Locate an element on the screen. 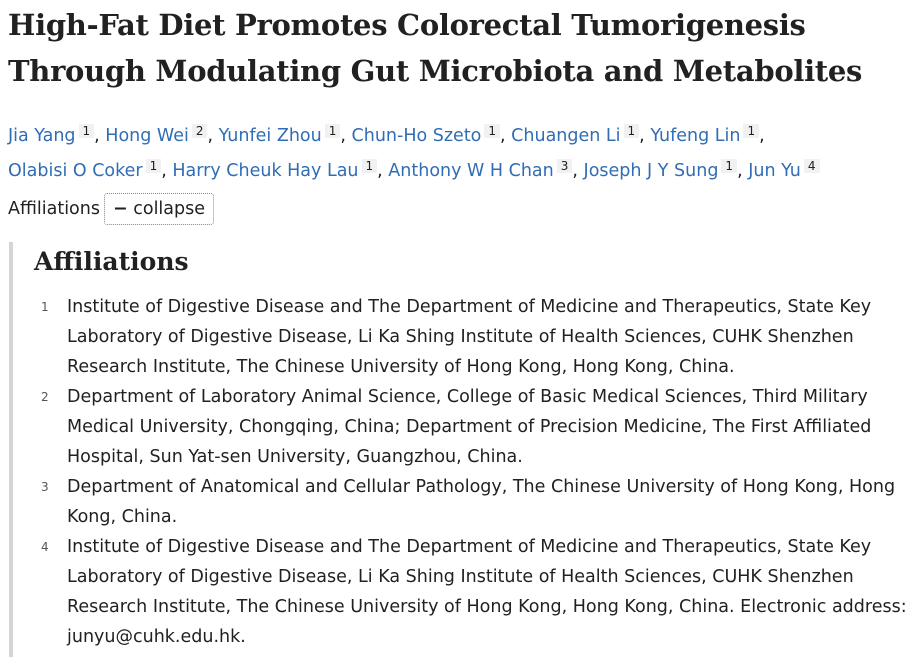 This screenshot has height=657, width=910. author: Harry Cheuk Hay Lau 1 is located at coordinates (275, 170).